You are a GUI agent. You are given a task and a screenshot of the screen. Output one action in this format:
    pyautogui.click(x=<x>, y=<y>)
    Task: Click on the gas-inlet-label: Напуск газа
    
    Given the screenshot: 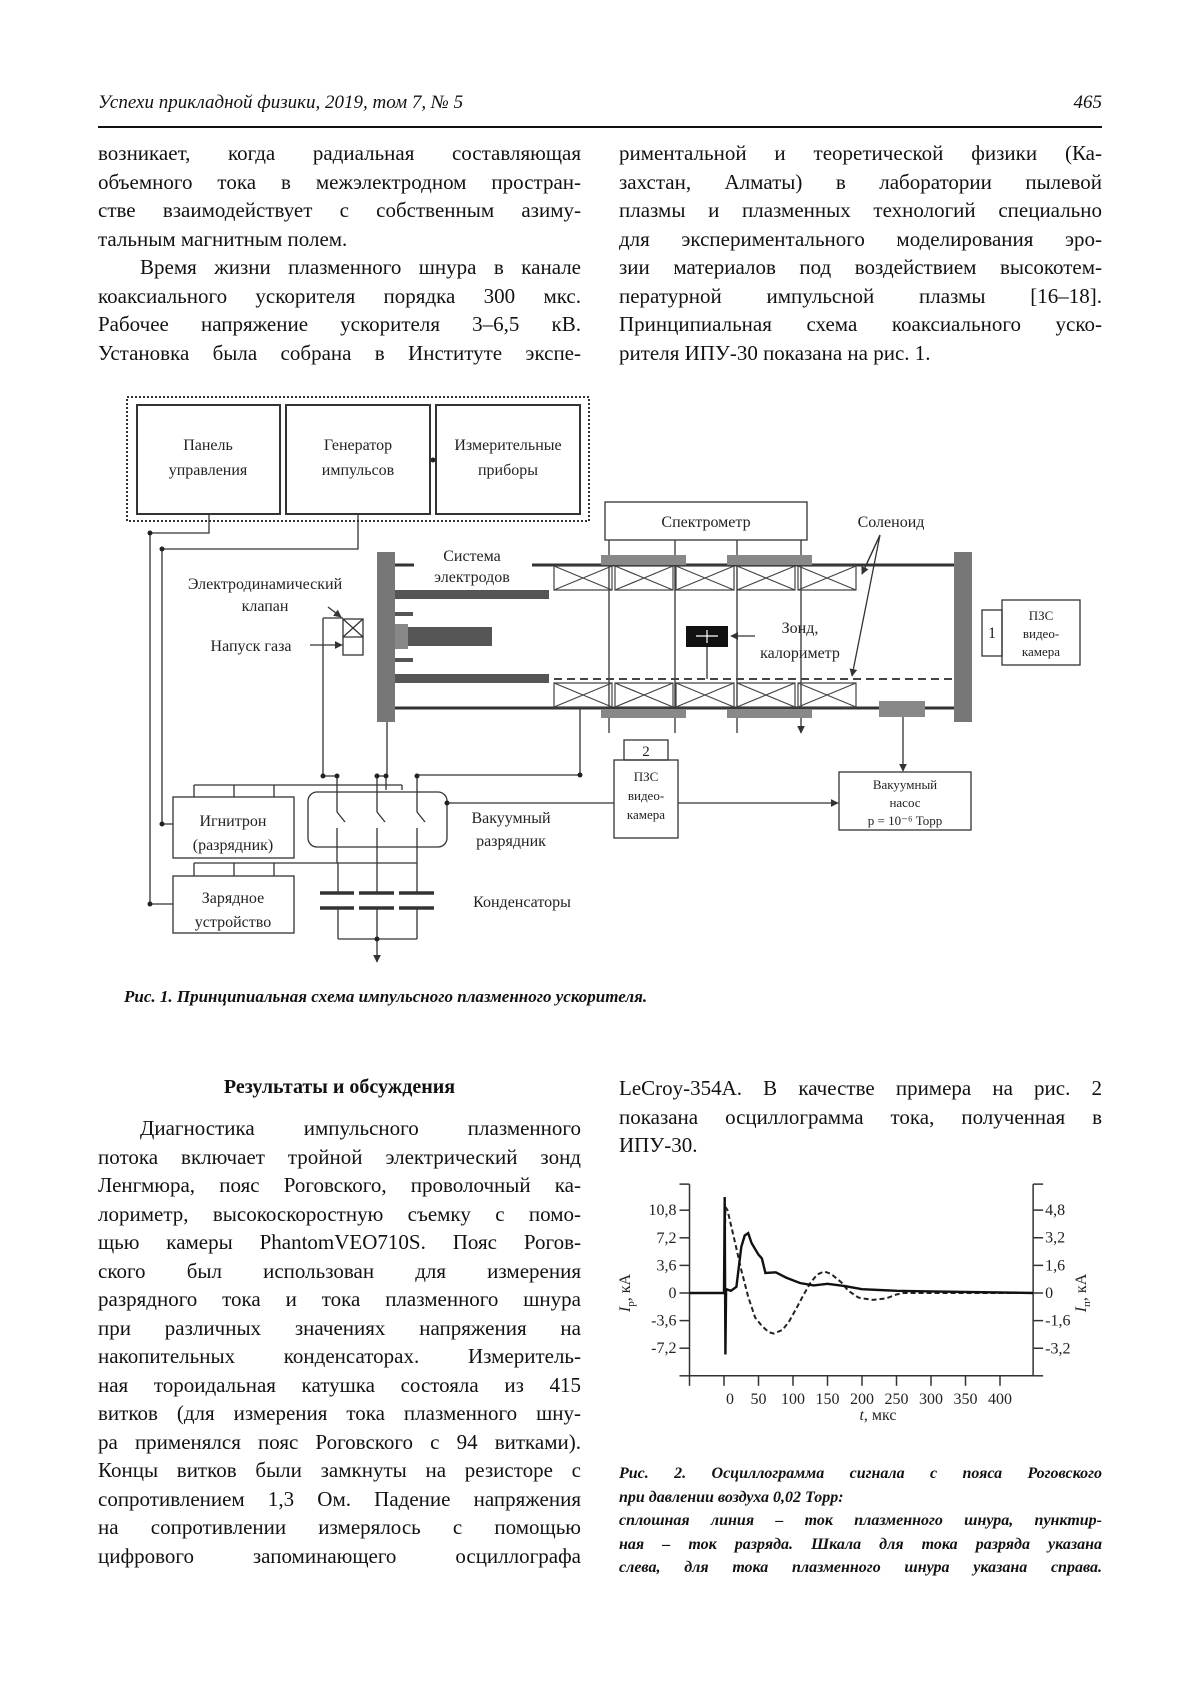 What is the action you would take?
    pyautogui.click(x=251, y=646)
    